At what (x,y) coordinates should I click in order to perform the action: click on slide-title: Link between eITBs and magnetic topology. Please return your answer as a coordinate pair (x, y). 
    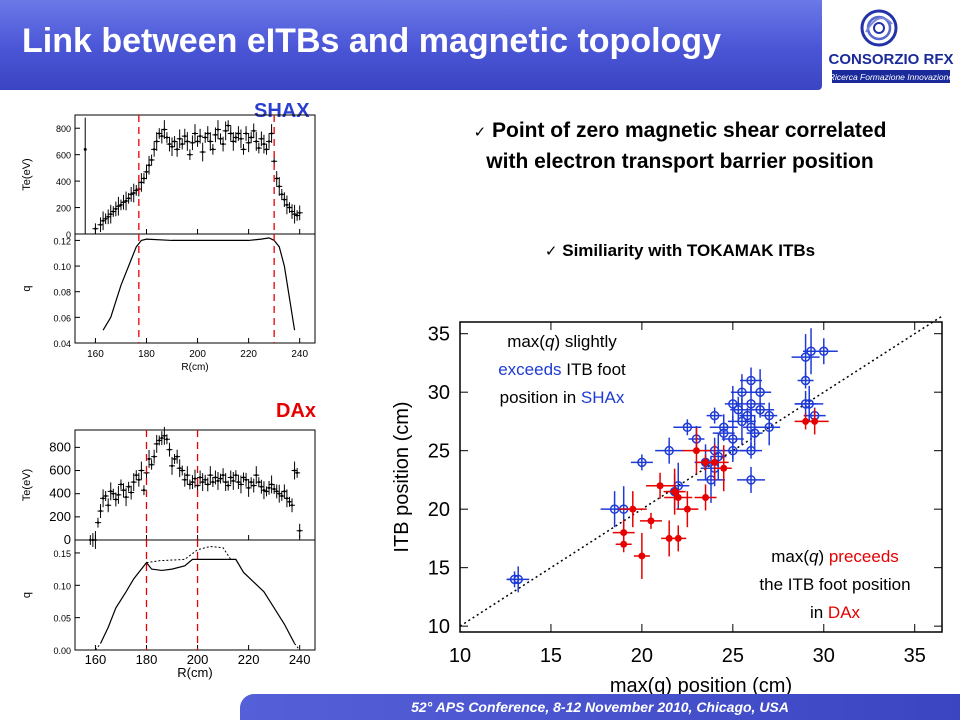
    Looking at the image, I should click on (371, 41).